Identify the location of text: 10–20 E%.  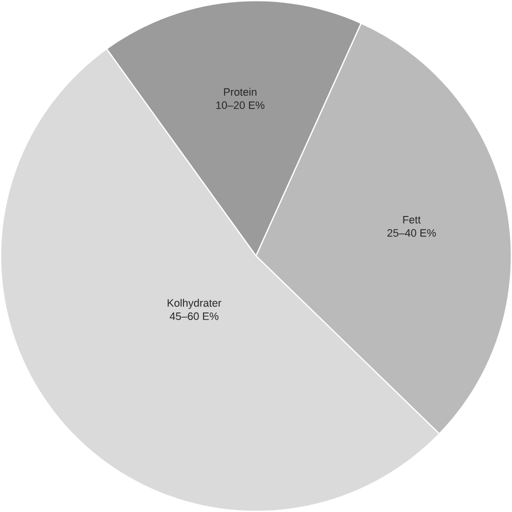
(240, 105).